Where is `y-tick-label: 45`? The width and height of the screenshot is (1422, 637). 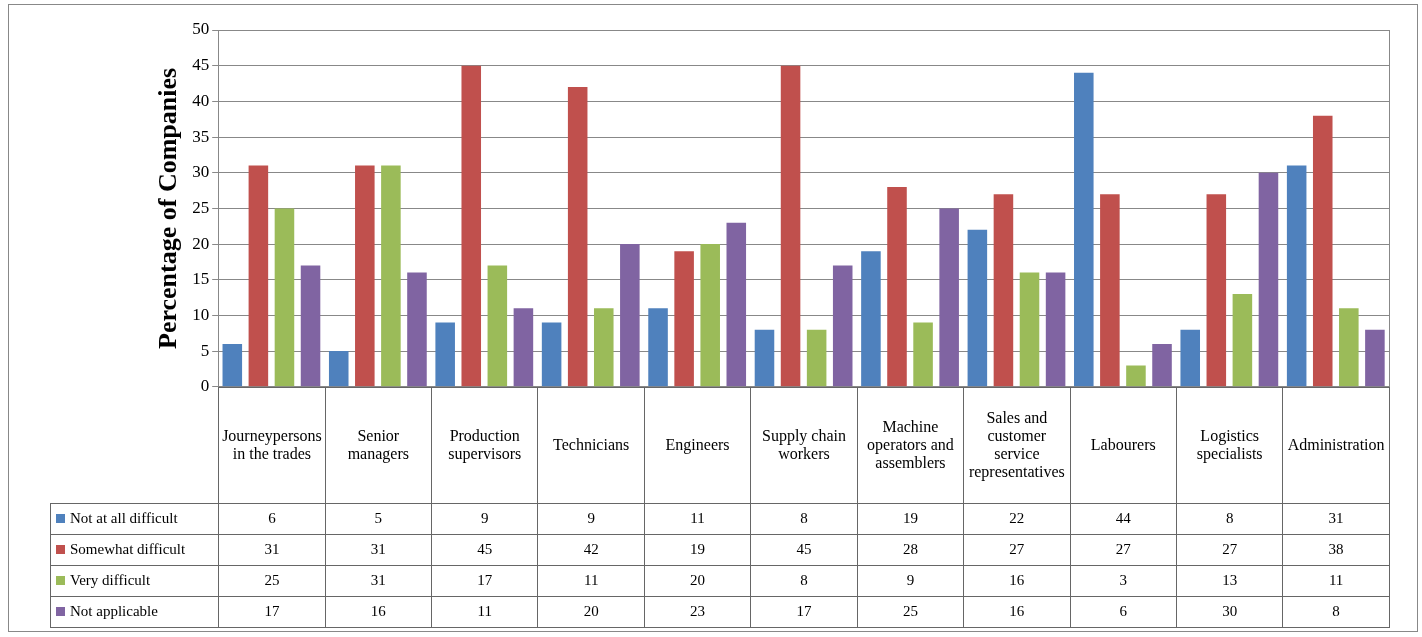 y-tick-label: 45 is located at coordinates (201, 65).